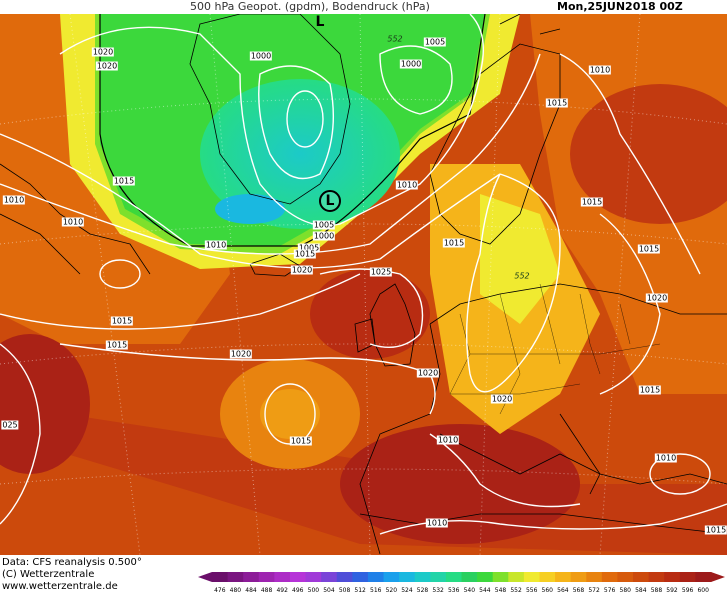 The width and height of the screenshot is (727, 593). What do you see at coordinates (320, 22) in the screenshot?
I see `low-pressure-center: L` at bounding box center [320, 22].